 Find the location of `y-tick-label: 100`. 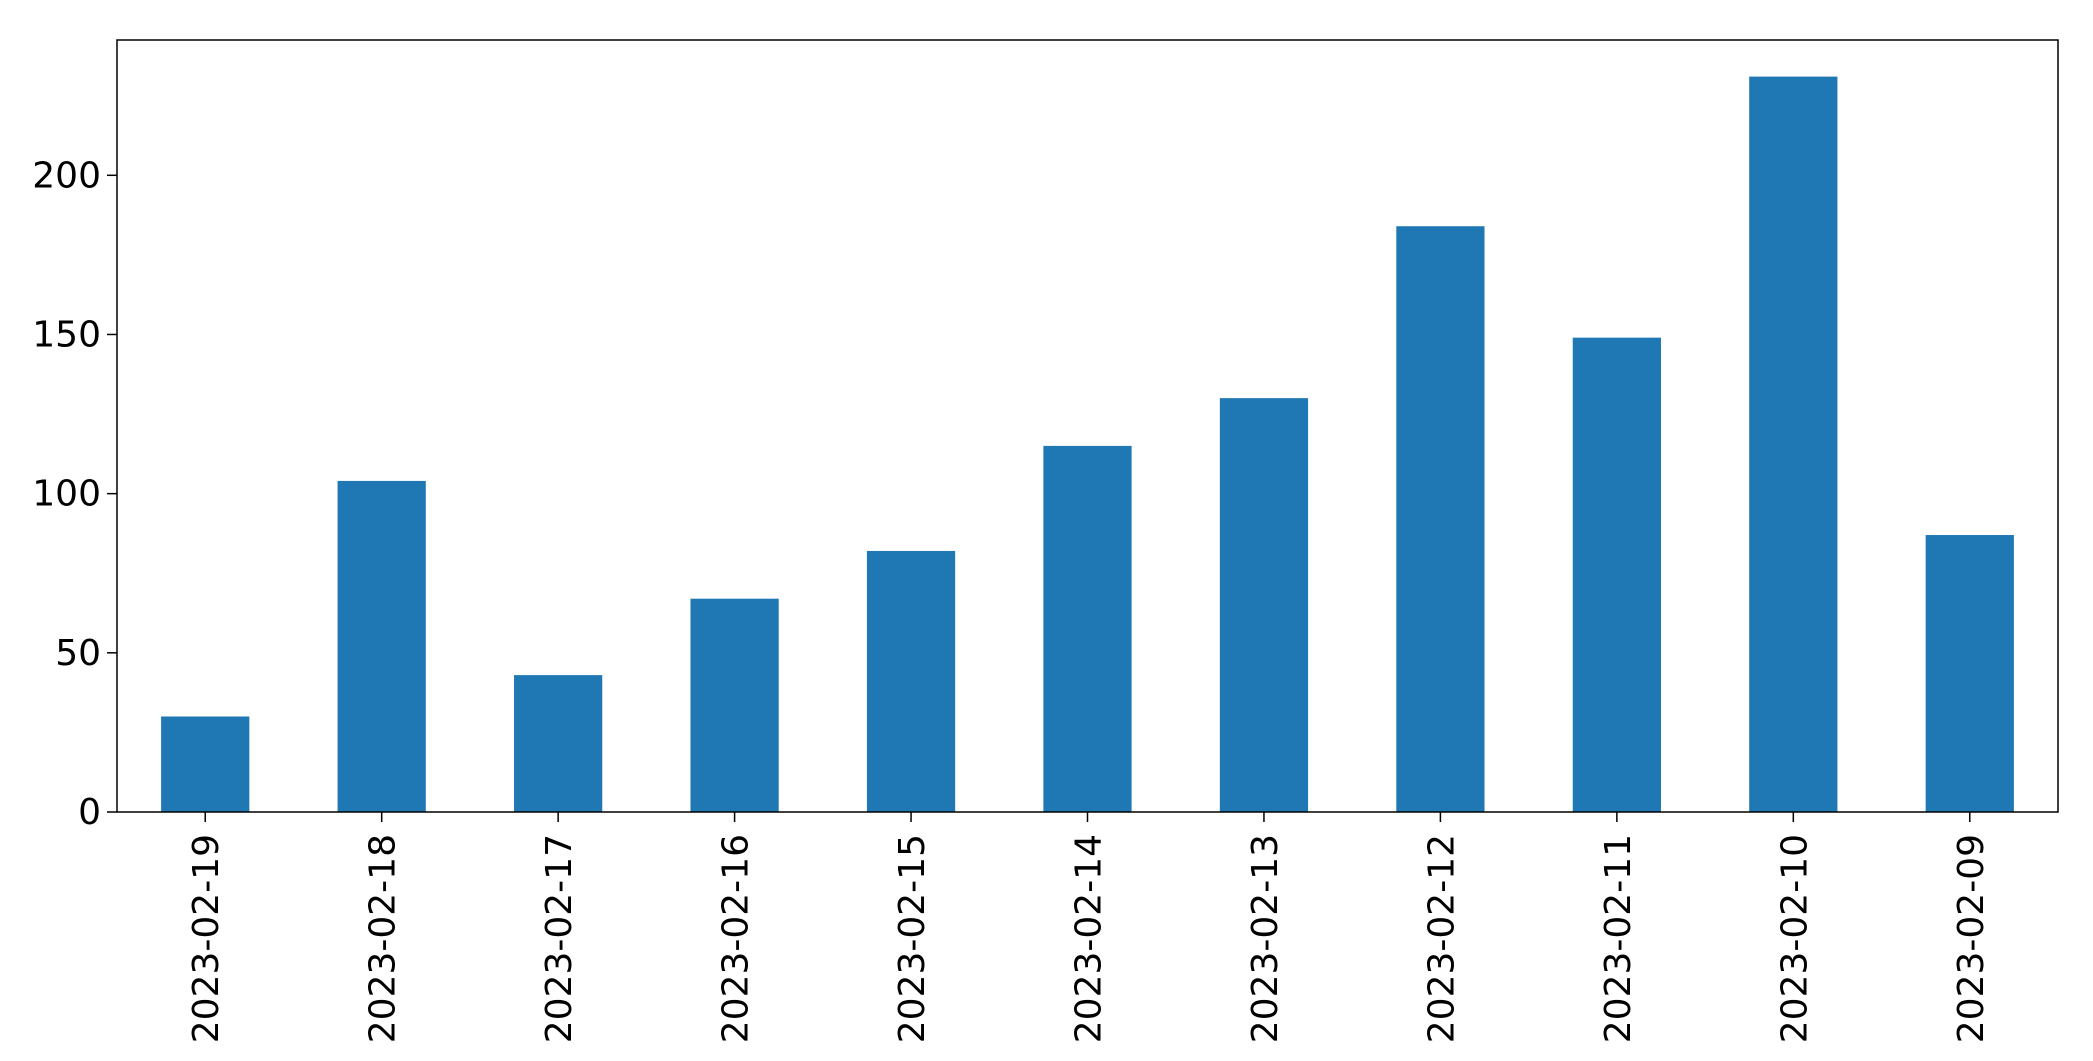

y-tick-label: 100 is located at coordinates (66, 494).